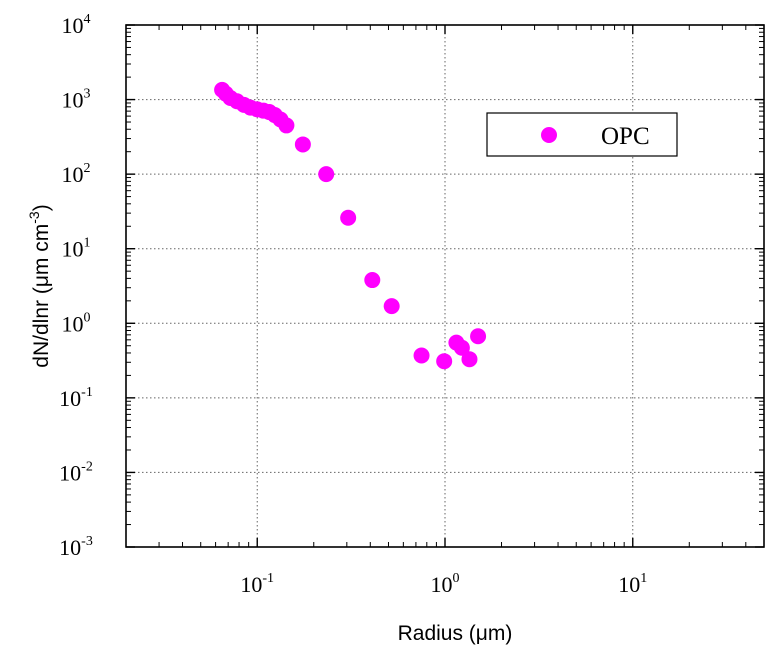 This screenshot has width=769, height=649. I want to click on y-tick-exp: 2, so click(87, 168).